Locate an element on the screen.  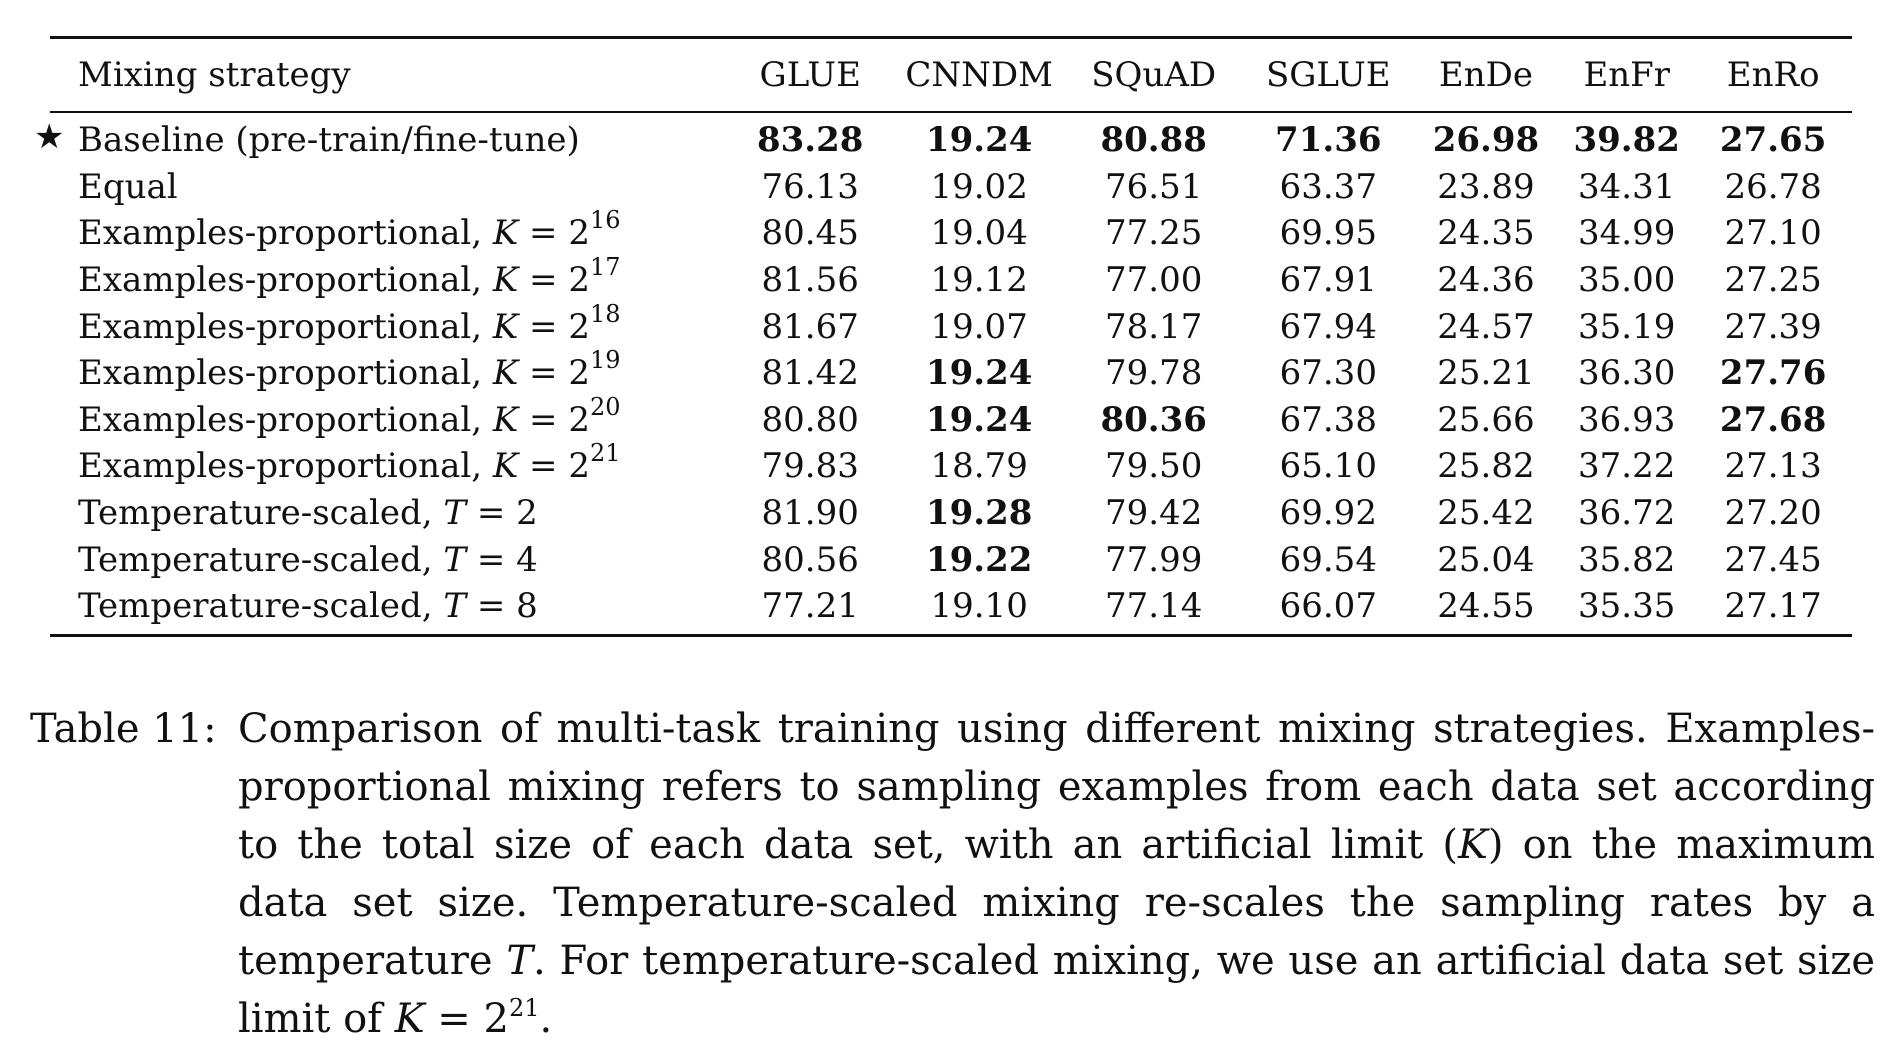
value-cell: 35.35 is located at coordinates (1627, 606).